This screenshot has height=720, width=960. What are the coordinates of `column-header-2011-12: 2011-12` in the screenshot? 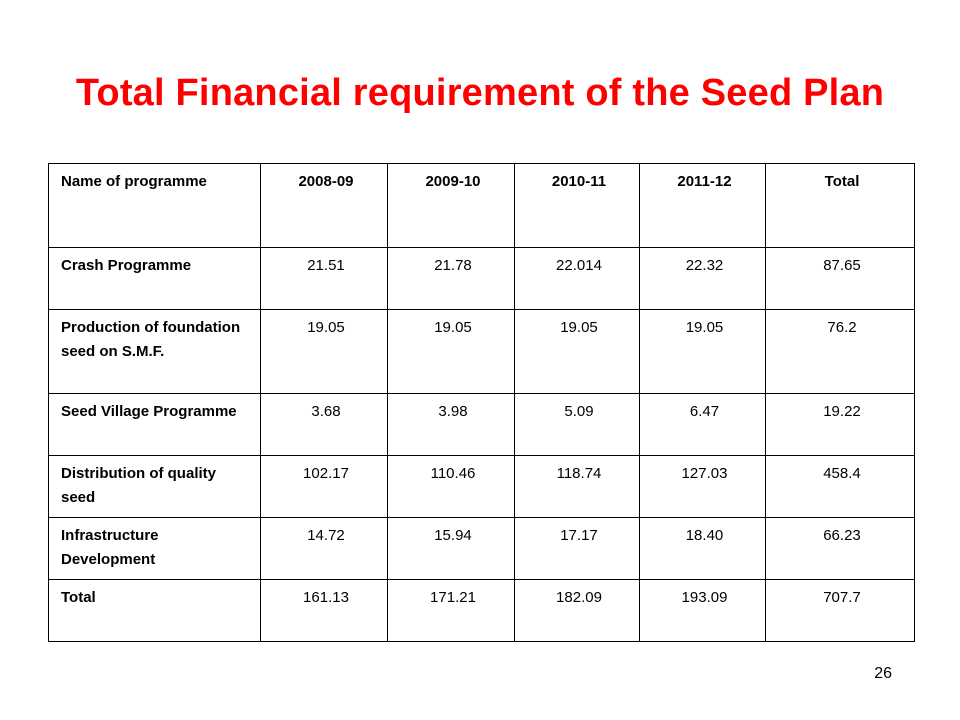 It's located at (702, 205).